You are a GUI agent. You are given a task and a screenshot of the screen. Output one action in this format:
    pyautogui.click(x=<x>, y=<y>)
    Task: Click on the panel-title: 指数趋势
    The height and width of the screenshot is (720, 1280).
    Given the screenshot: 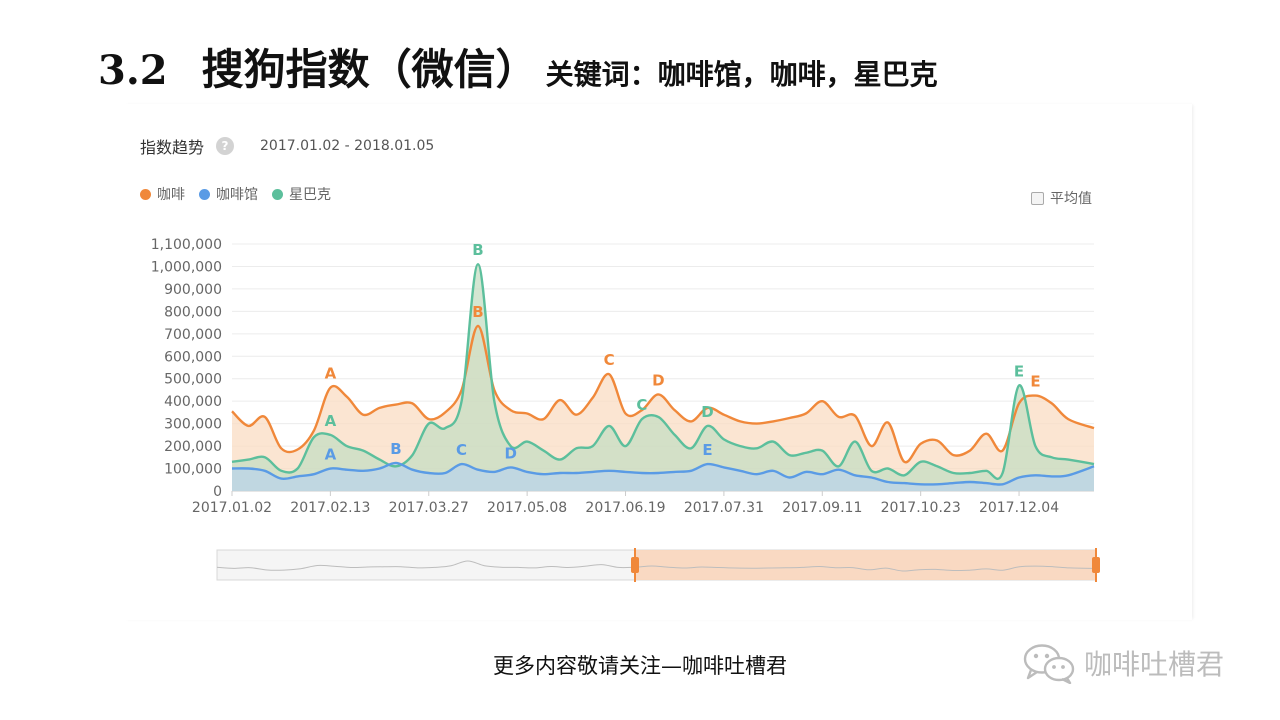 What is the action you would take?
    pyautogui.click(x=172, y=147)
    